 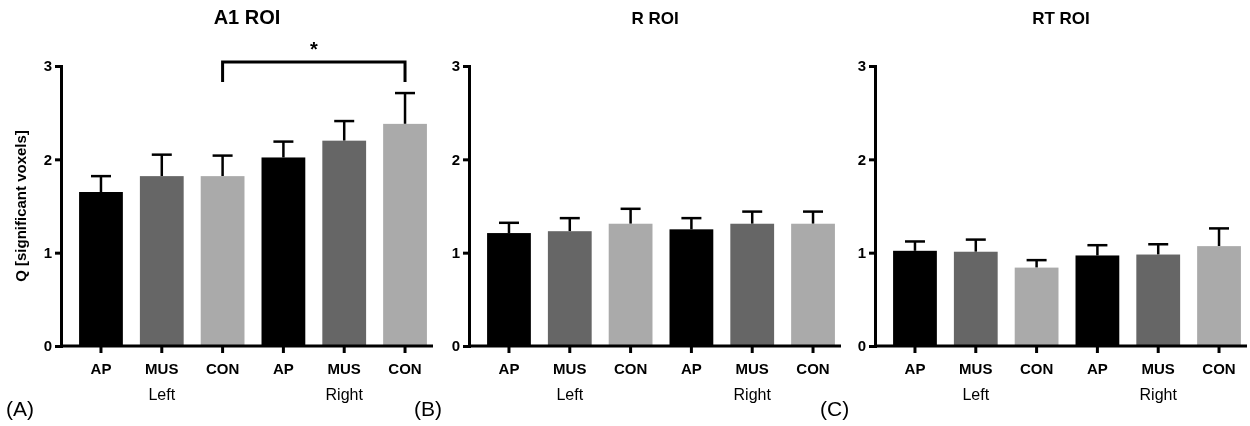 I want to click on y-axis-title: Q [significant voxels], so click(x=20, y=206).